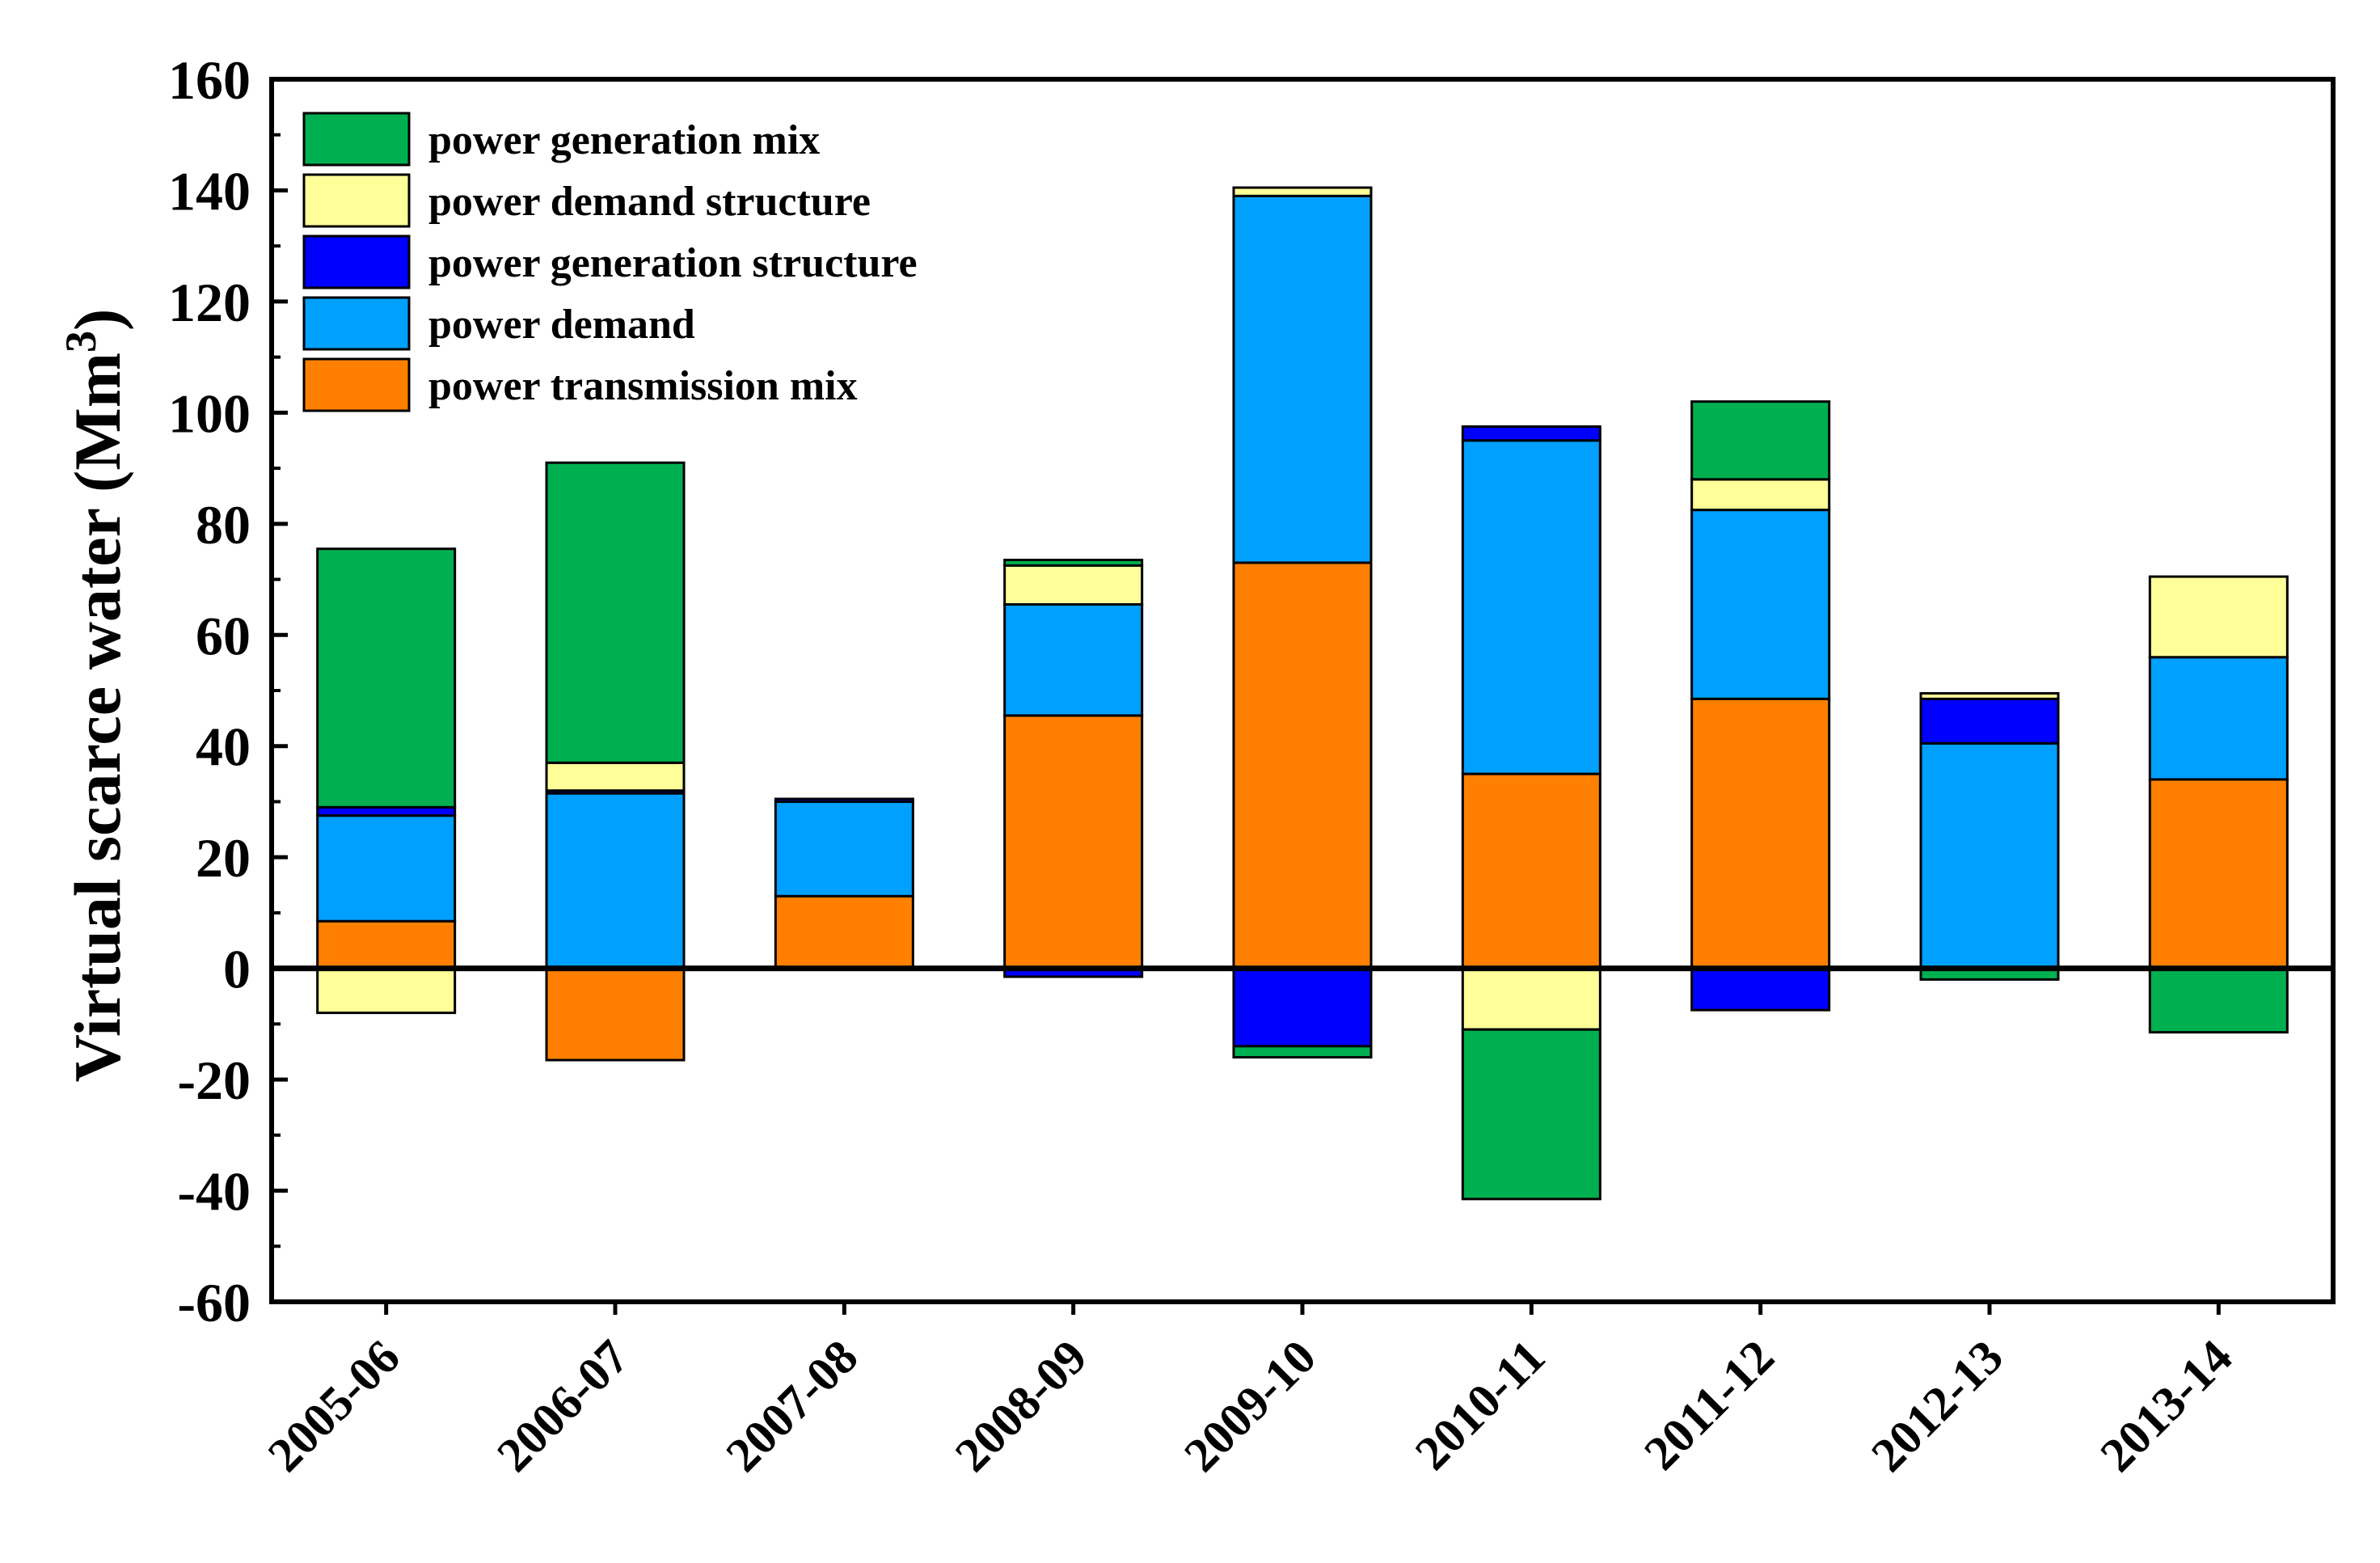 This screenshot has height=1563, width=2380. What do you see at coordinates (209, 80) in the screenshot?
I see `y-tick-label: 160` at bounding box center [209, 80].